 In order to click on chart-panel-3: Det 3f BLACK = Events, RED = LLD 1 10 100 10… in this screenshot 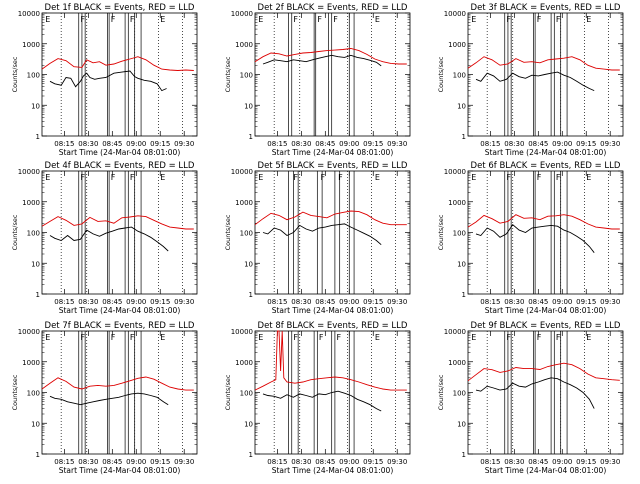, I will do `click(530, 80)`.